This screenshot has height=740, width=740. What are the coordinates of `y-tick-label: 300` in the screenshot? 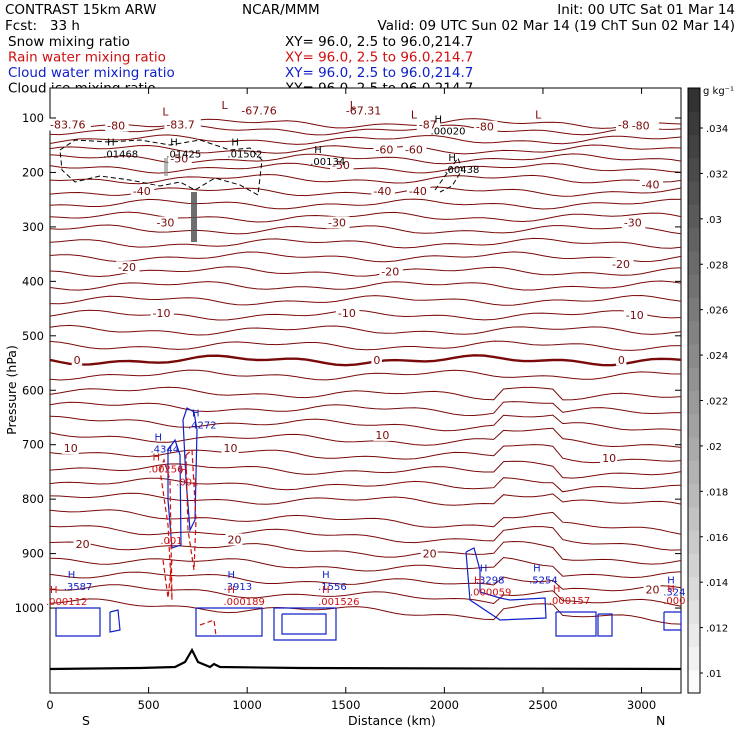 It's located at (33, 227).